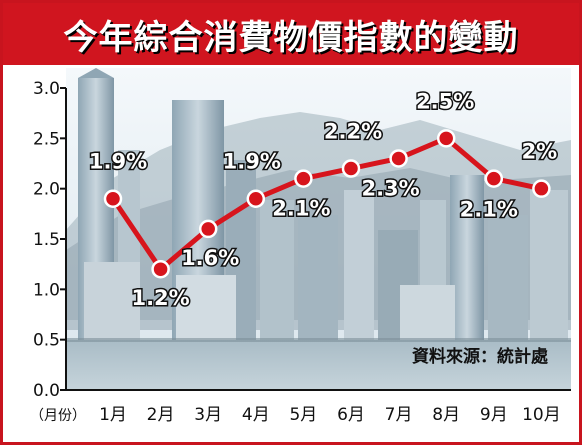  What do you see at coordinates (46, 341) in the screenshot?
I see `y-tick-label: 0.5` at bounding box center [46, 341].